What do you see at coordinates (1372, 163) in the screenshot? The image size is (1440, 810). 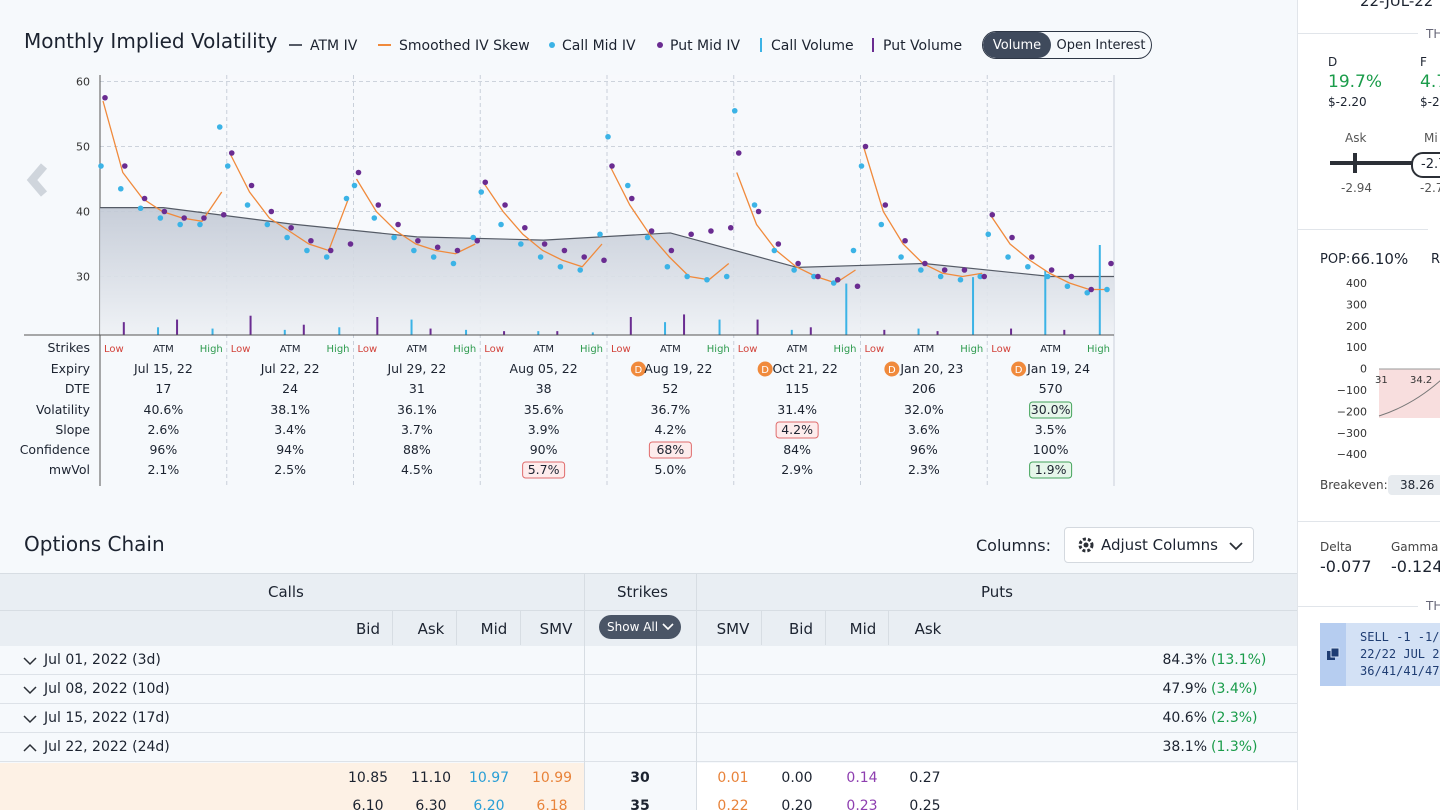 I see `price-slider` at bounding box center [1372, 163].